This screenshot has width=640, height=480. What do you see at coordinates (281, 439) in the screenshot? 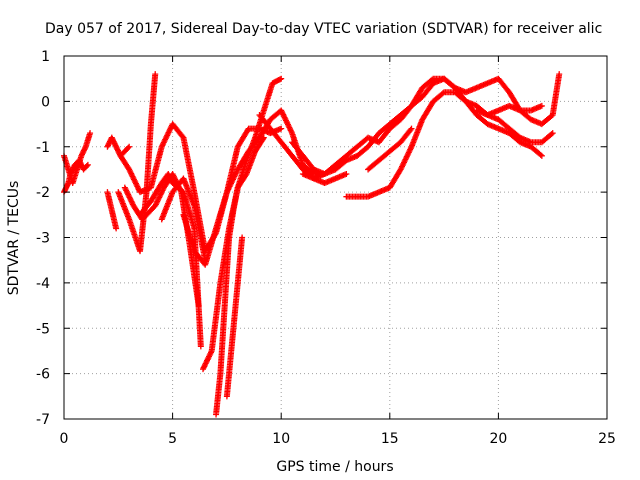
I see `x-tick-label: 10` at bounding box center [281, 439].